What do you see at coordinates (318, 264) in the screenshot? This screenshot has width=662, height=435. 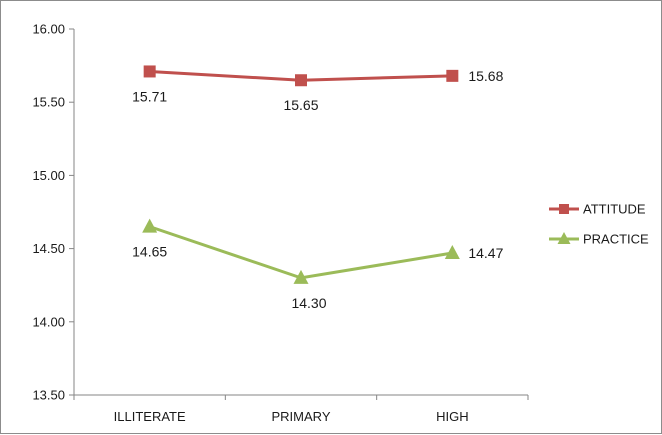 I see `series-practice: 14.65 14.30 14.47` at bounding box center [318, 264].